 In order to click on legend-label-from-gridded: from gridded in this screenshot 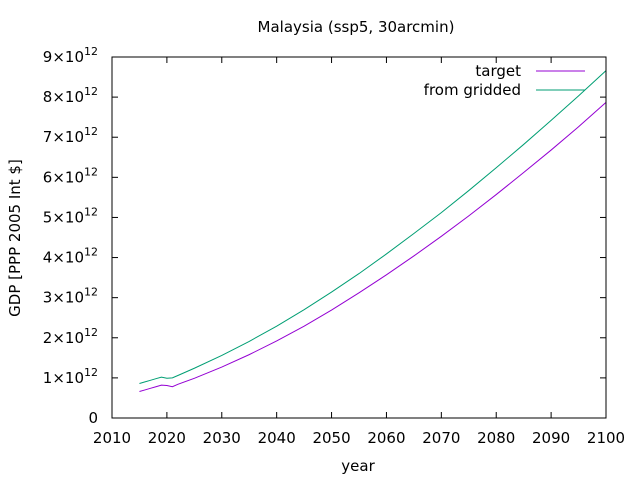, I will do `click(472, 90)`.